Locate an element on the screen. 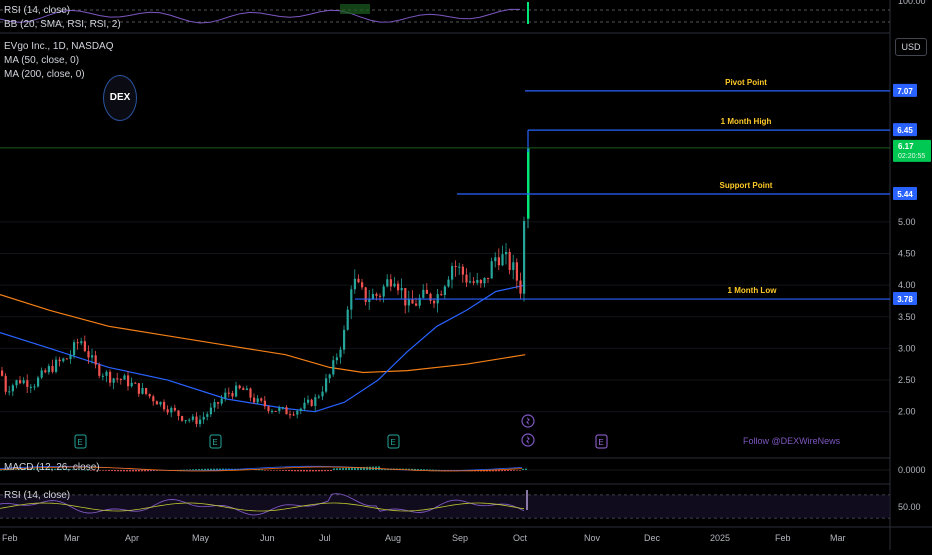  legend-bb-top: BB (20, SMA, RSI, RSI, 2) is located at coordinates (62, 24).